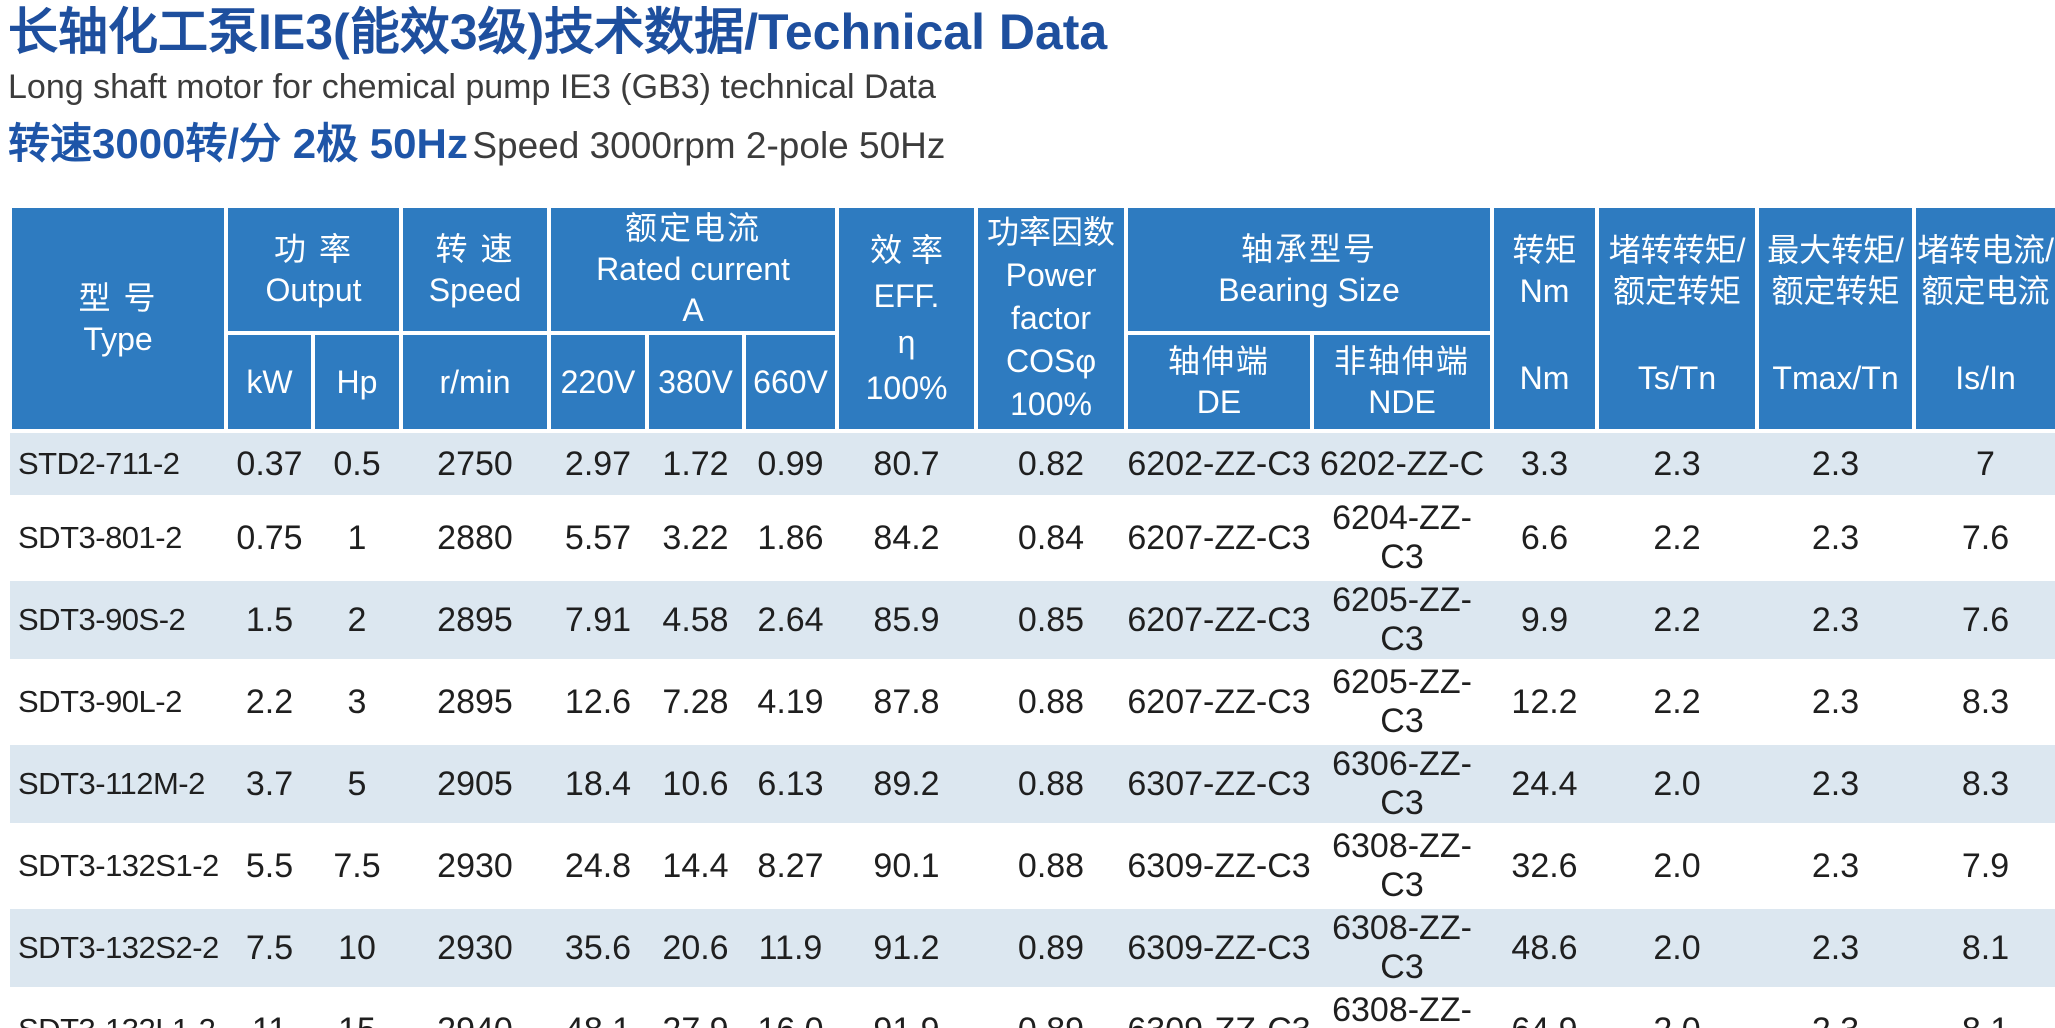  I want to click on value-cell: 0.75, so click(269, 538).